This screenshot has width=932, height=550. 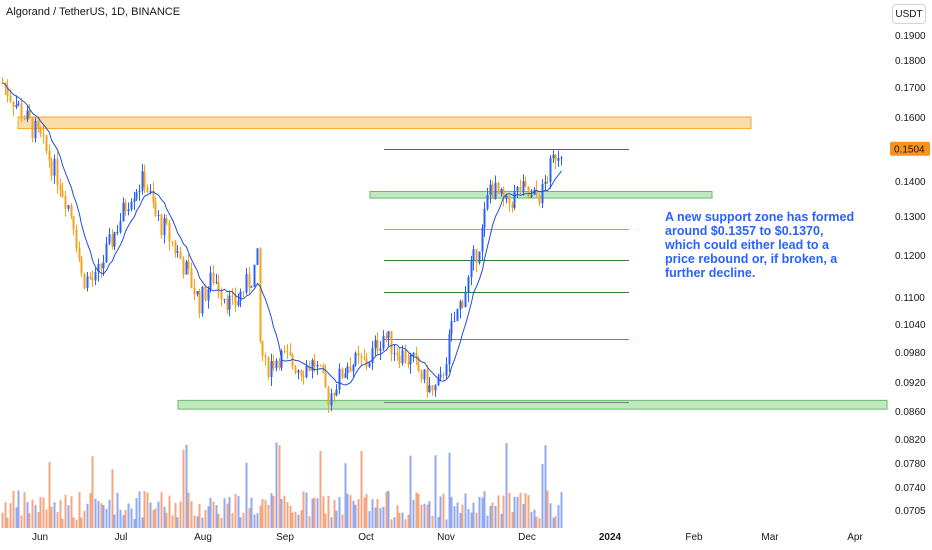 I want to click on time-tick-label: Apr, so click(x=855, y=537).